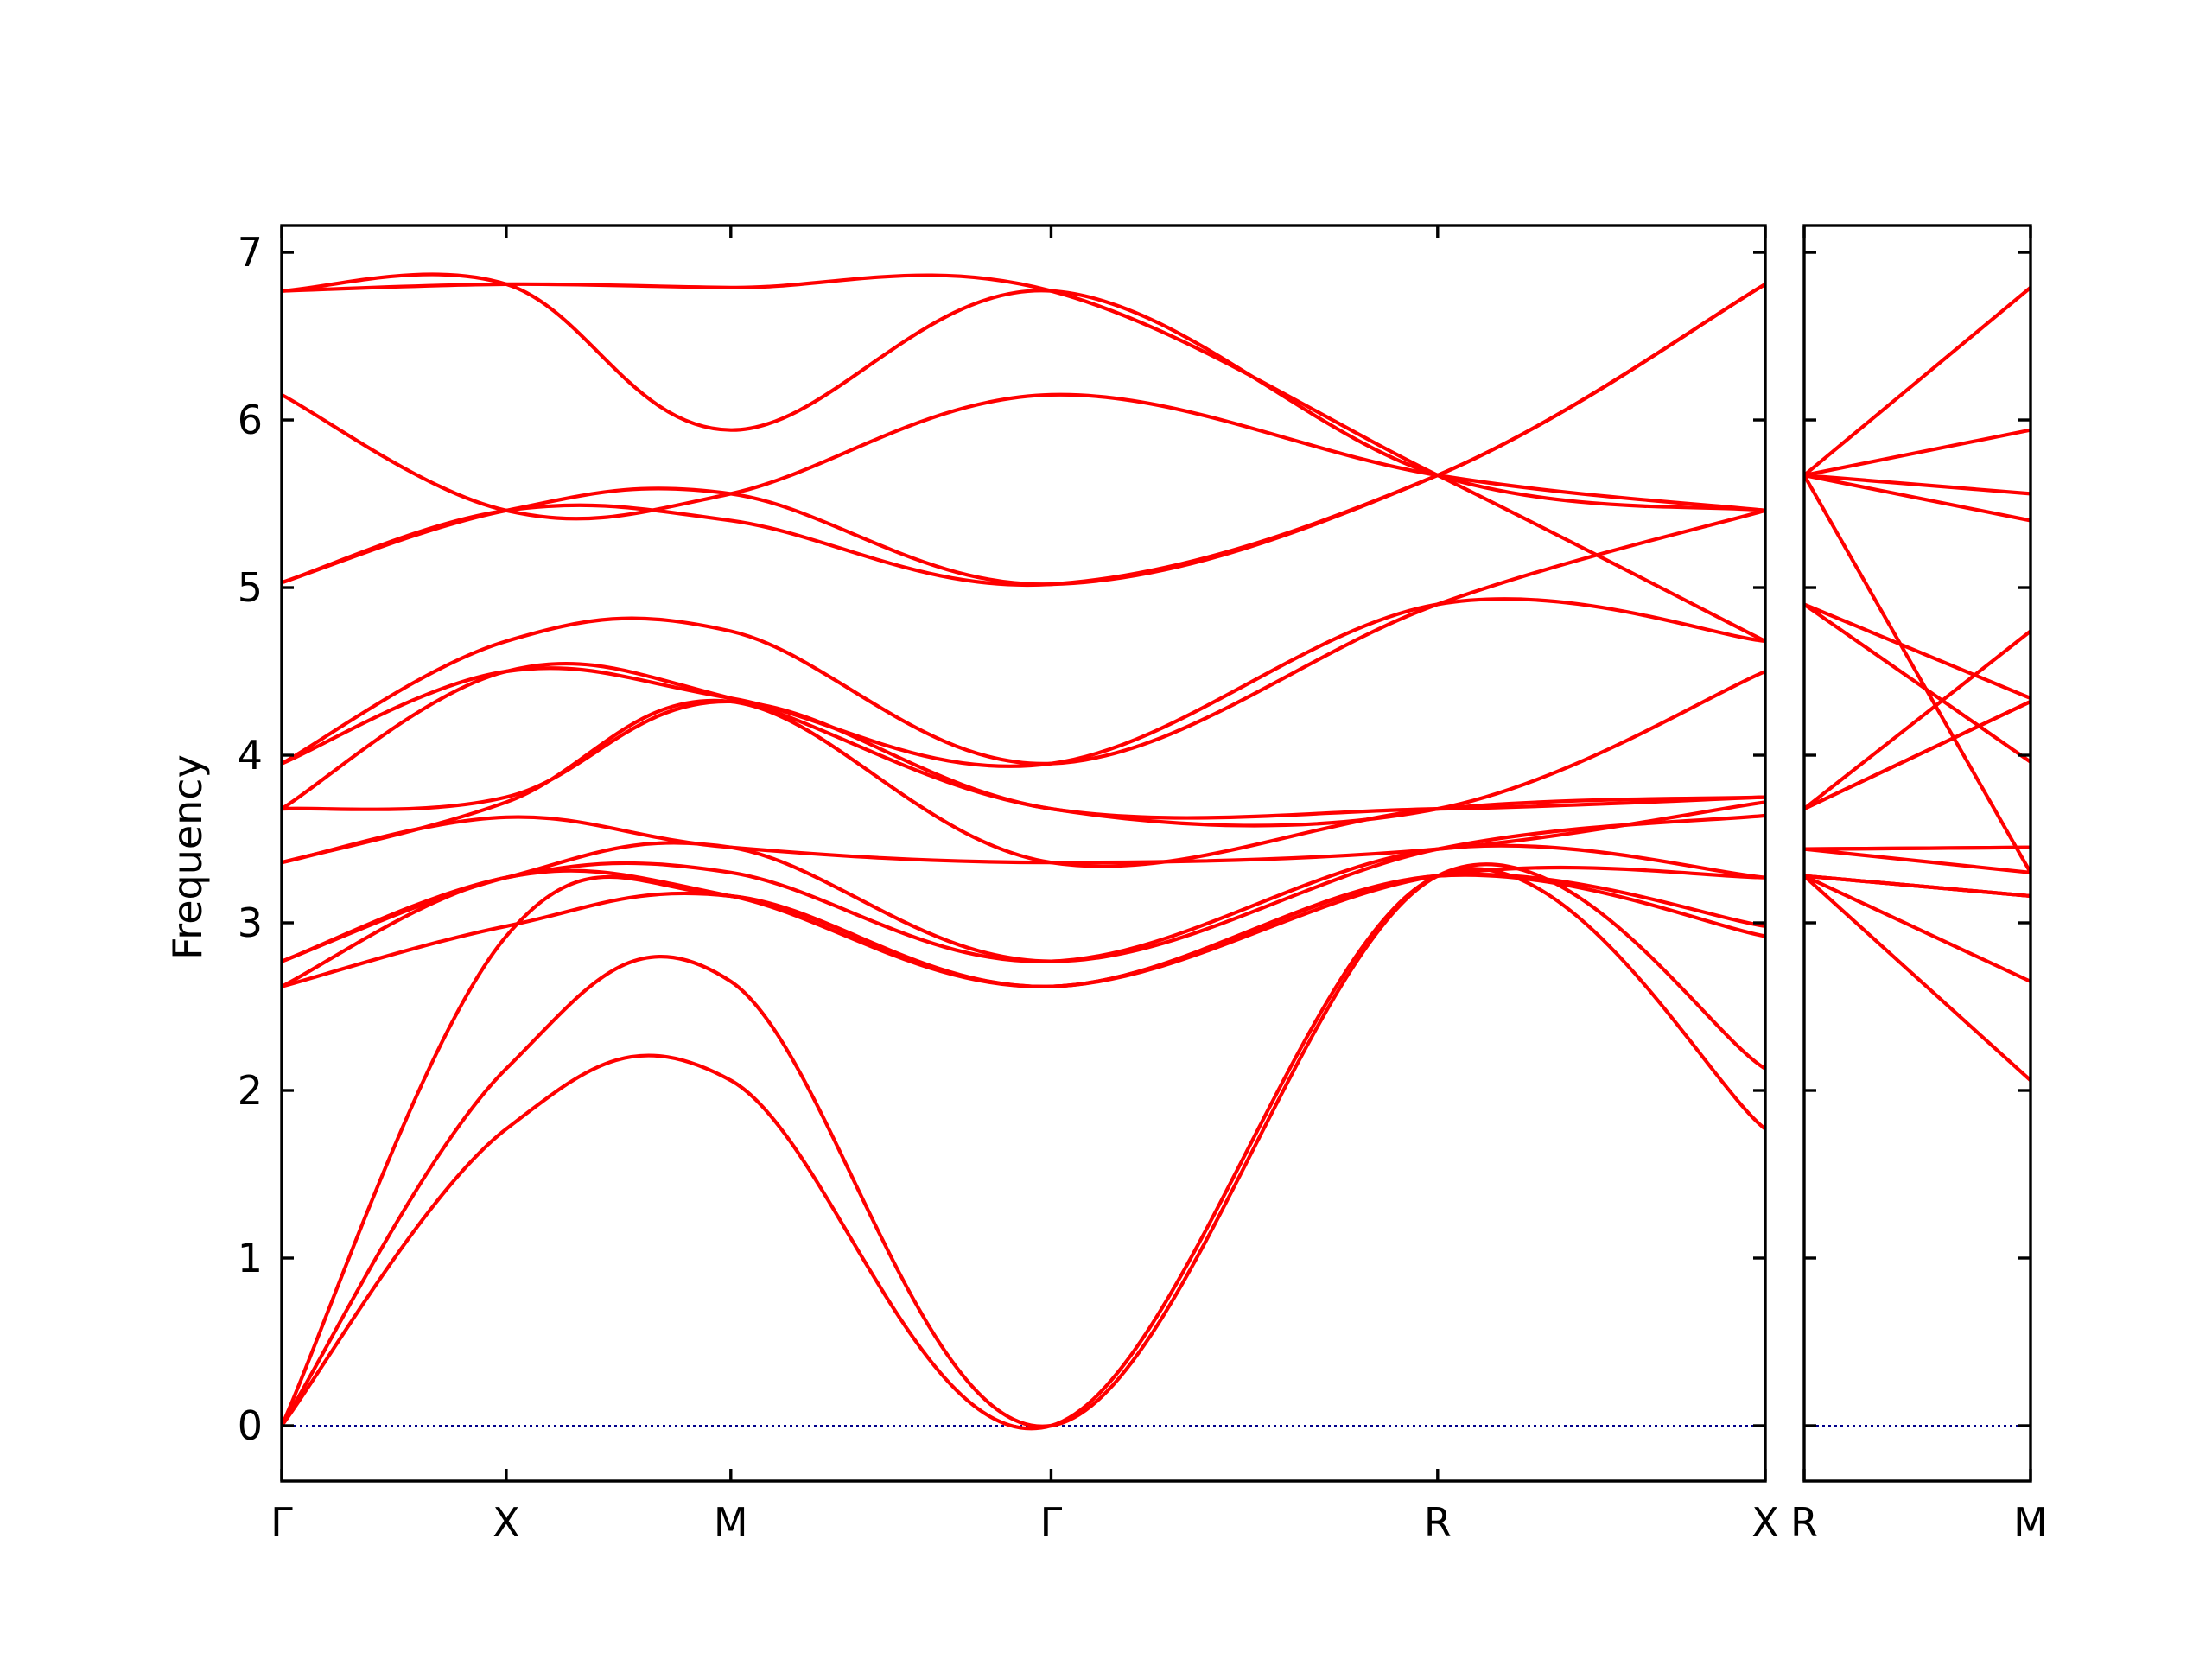 The height and width of the screenshot is (1659, 2212). I want to click on y-tick-label: 6, so click(250, 420).